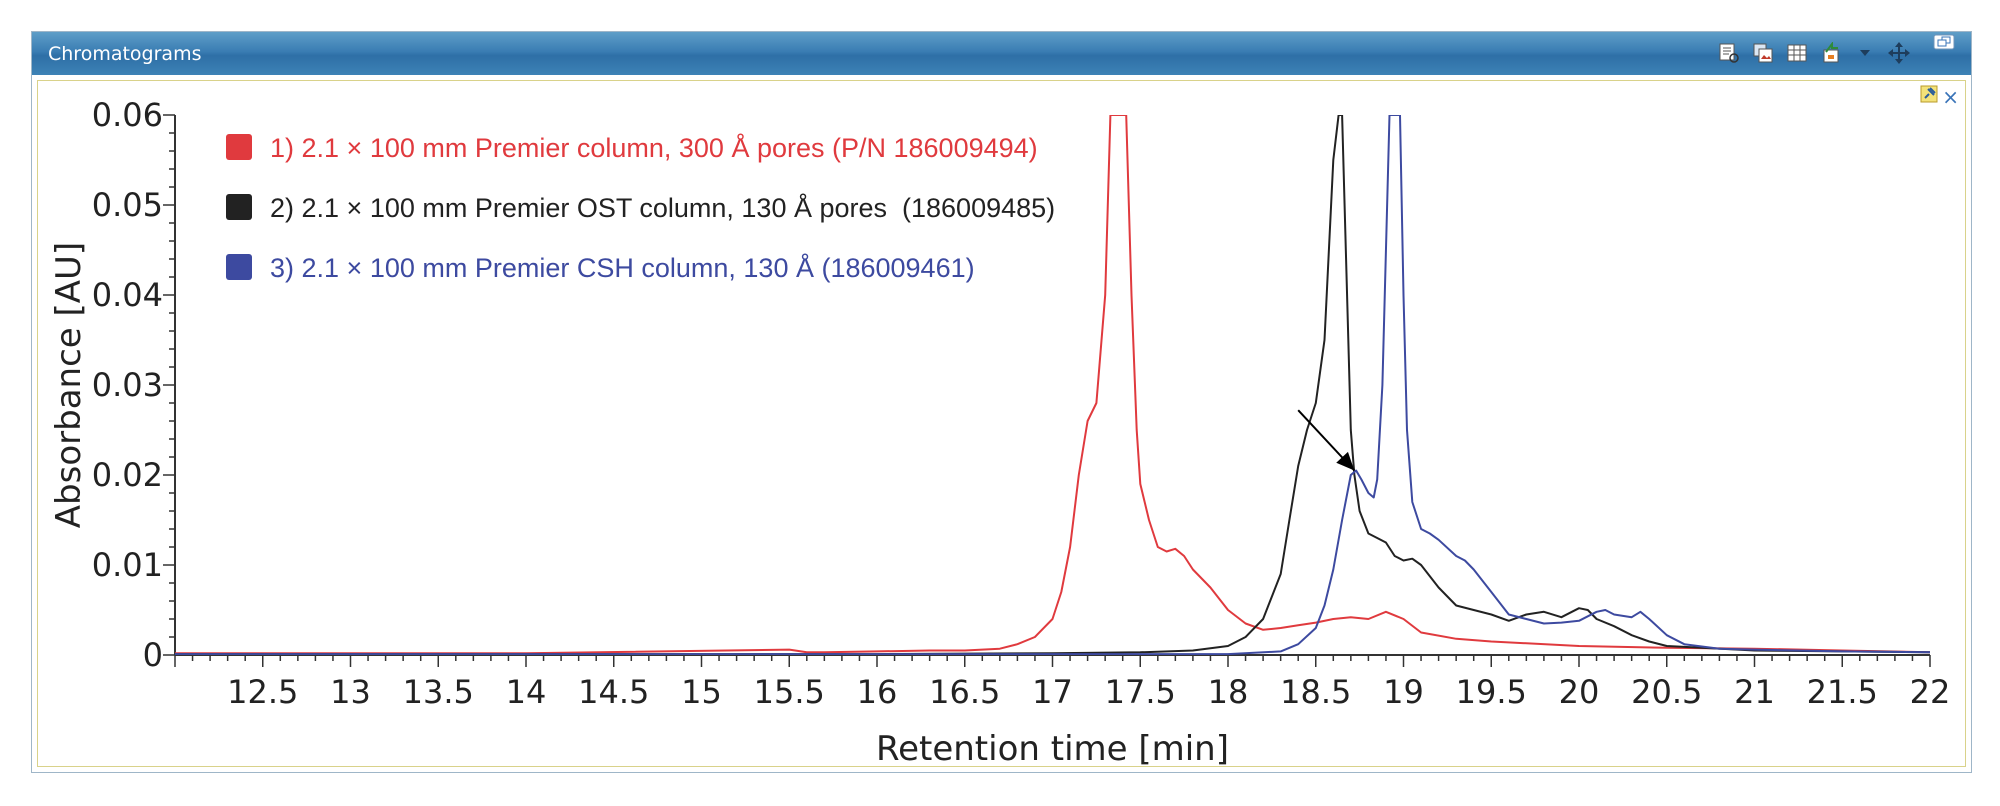 The height and width of the screenshot is (806, 2000). What do you see at coordinates (613, 692) in the screenshot?
I see `x-tick-label: 14.5` at bounding box center [613, 692].